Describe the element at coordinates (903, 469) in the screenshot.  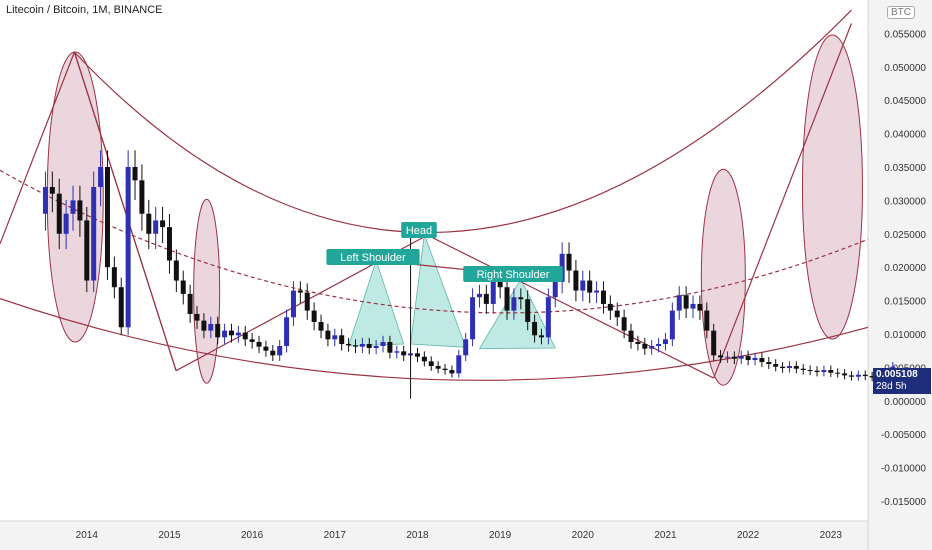
I see `y-tick-label: -0.010000` at that location.